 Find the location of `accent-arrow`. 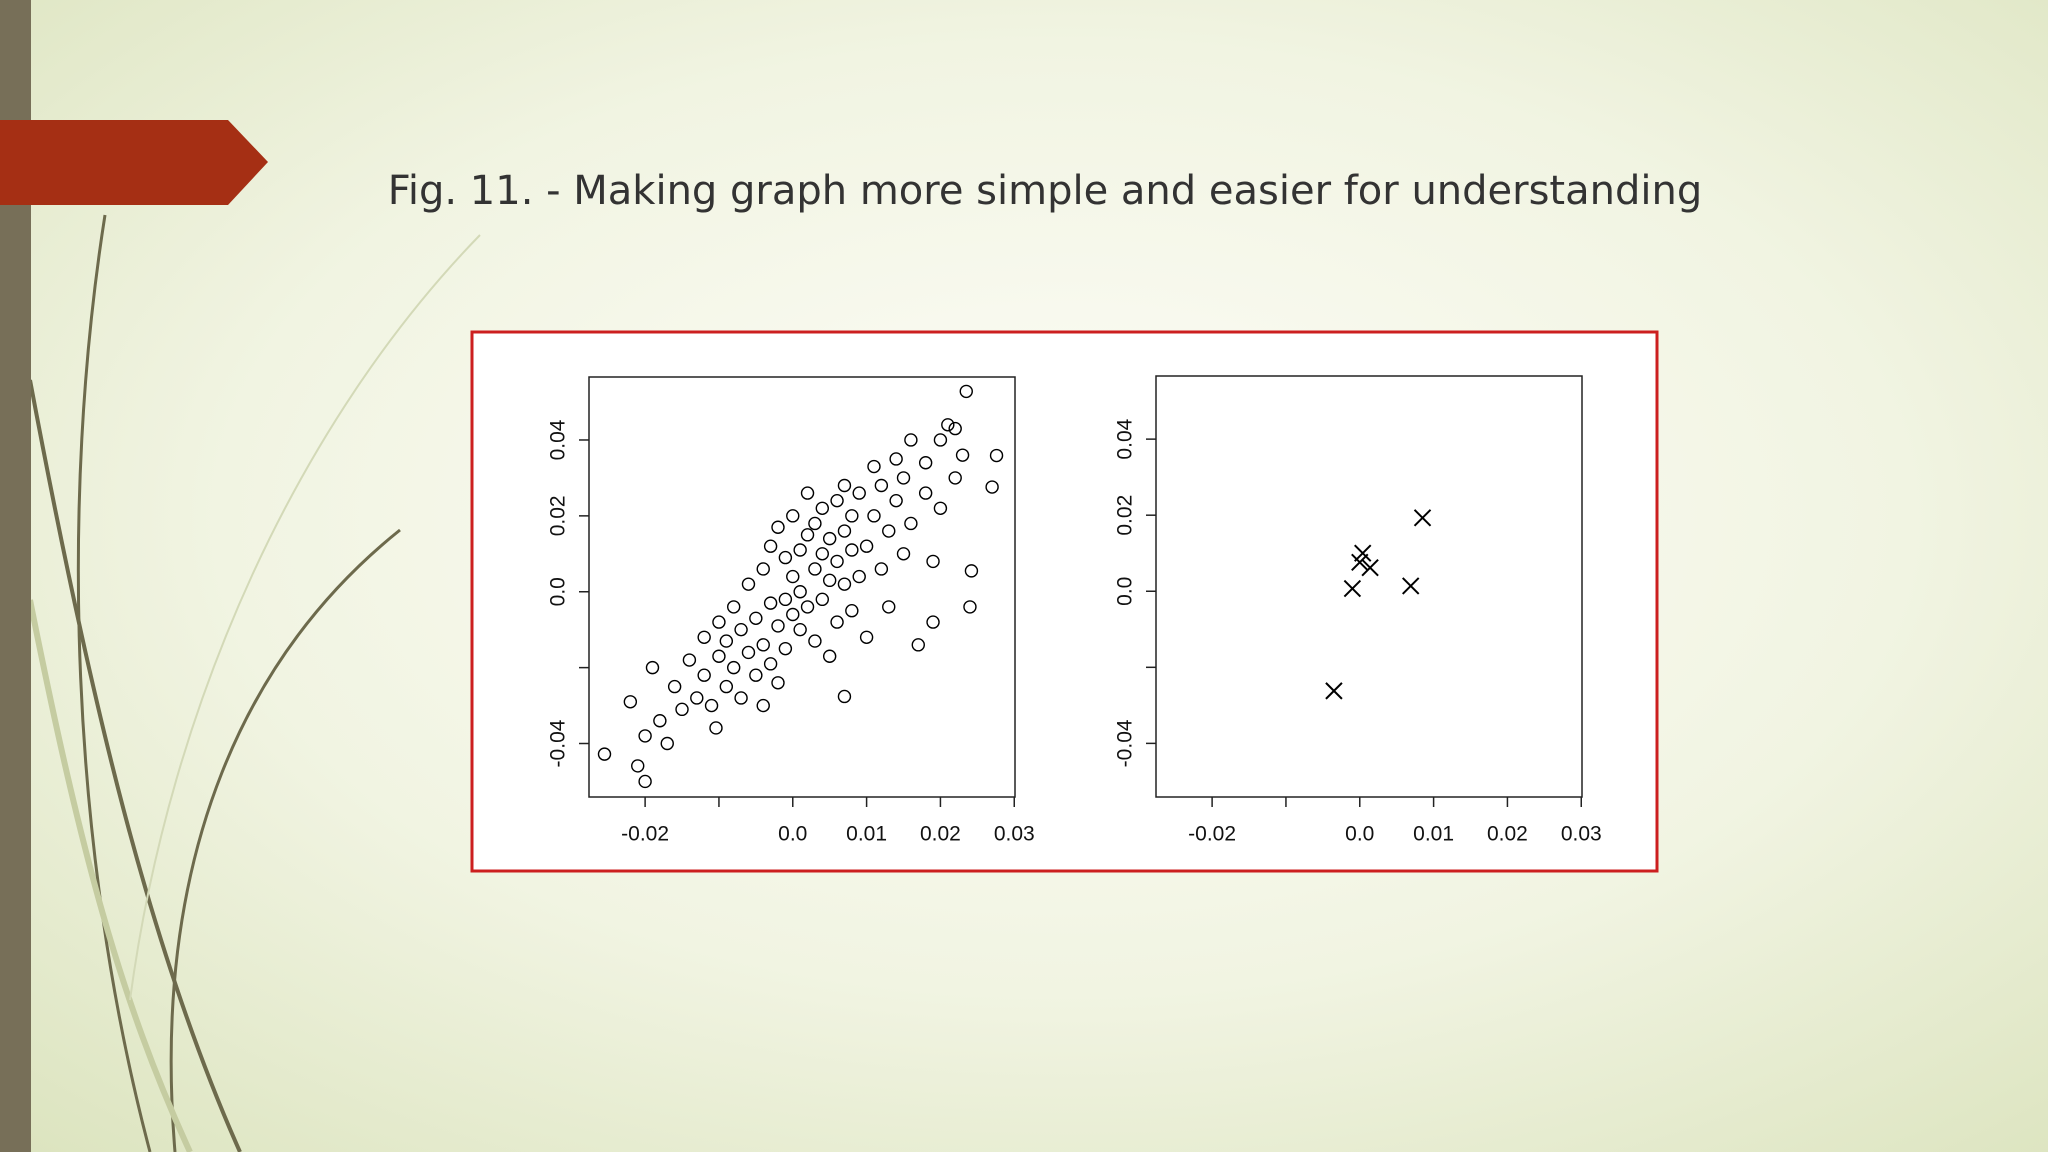

accent-arrow is located at coordinates (134, 162).